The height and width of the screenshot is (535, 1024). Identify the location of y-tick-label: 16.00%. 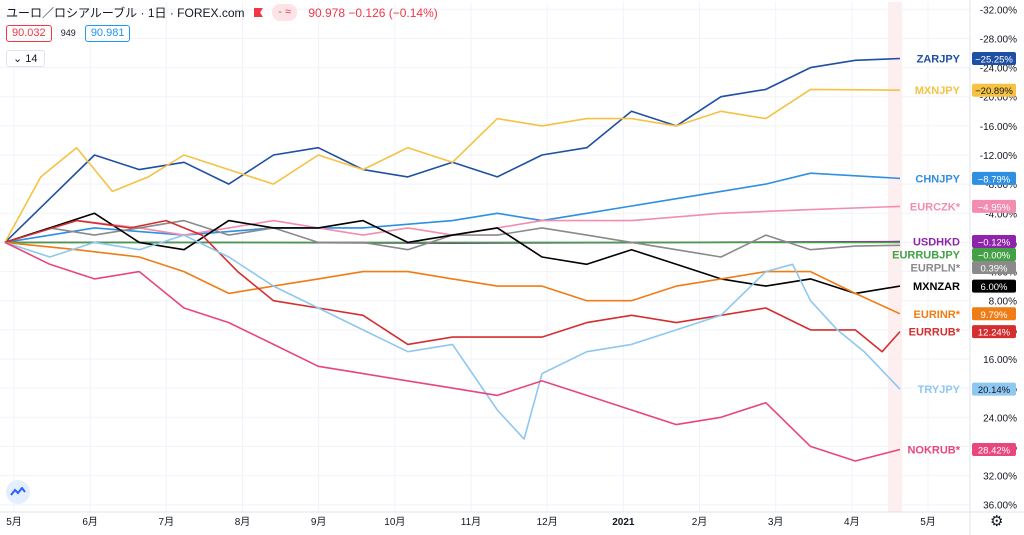
(1000, 360).